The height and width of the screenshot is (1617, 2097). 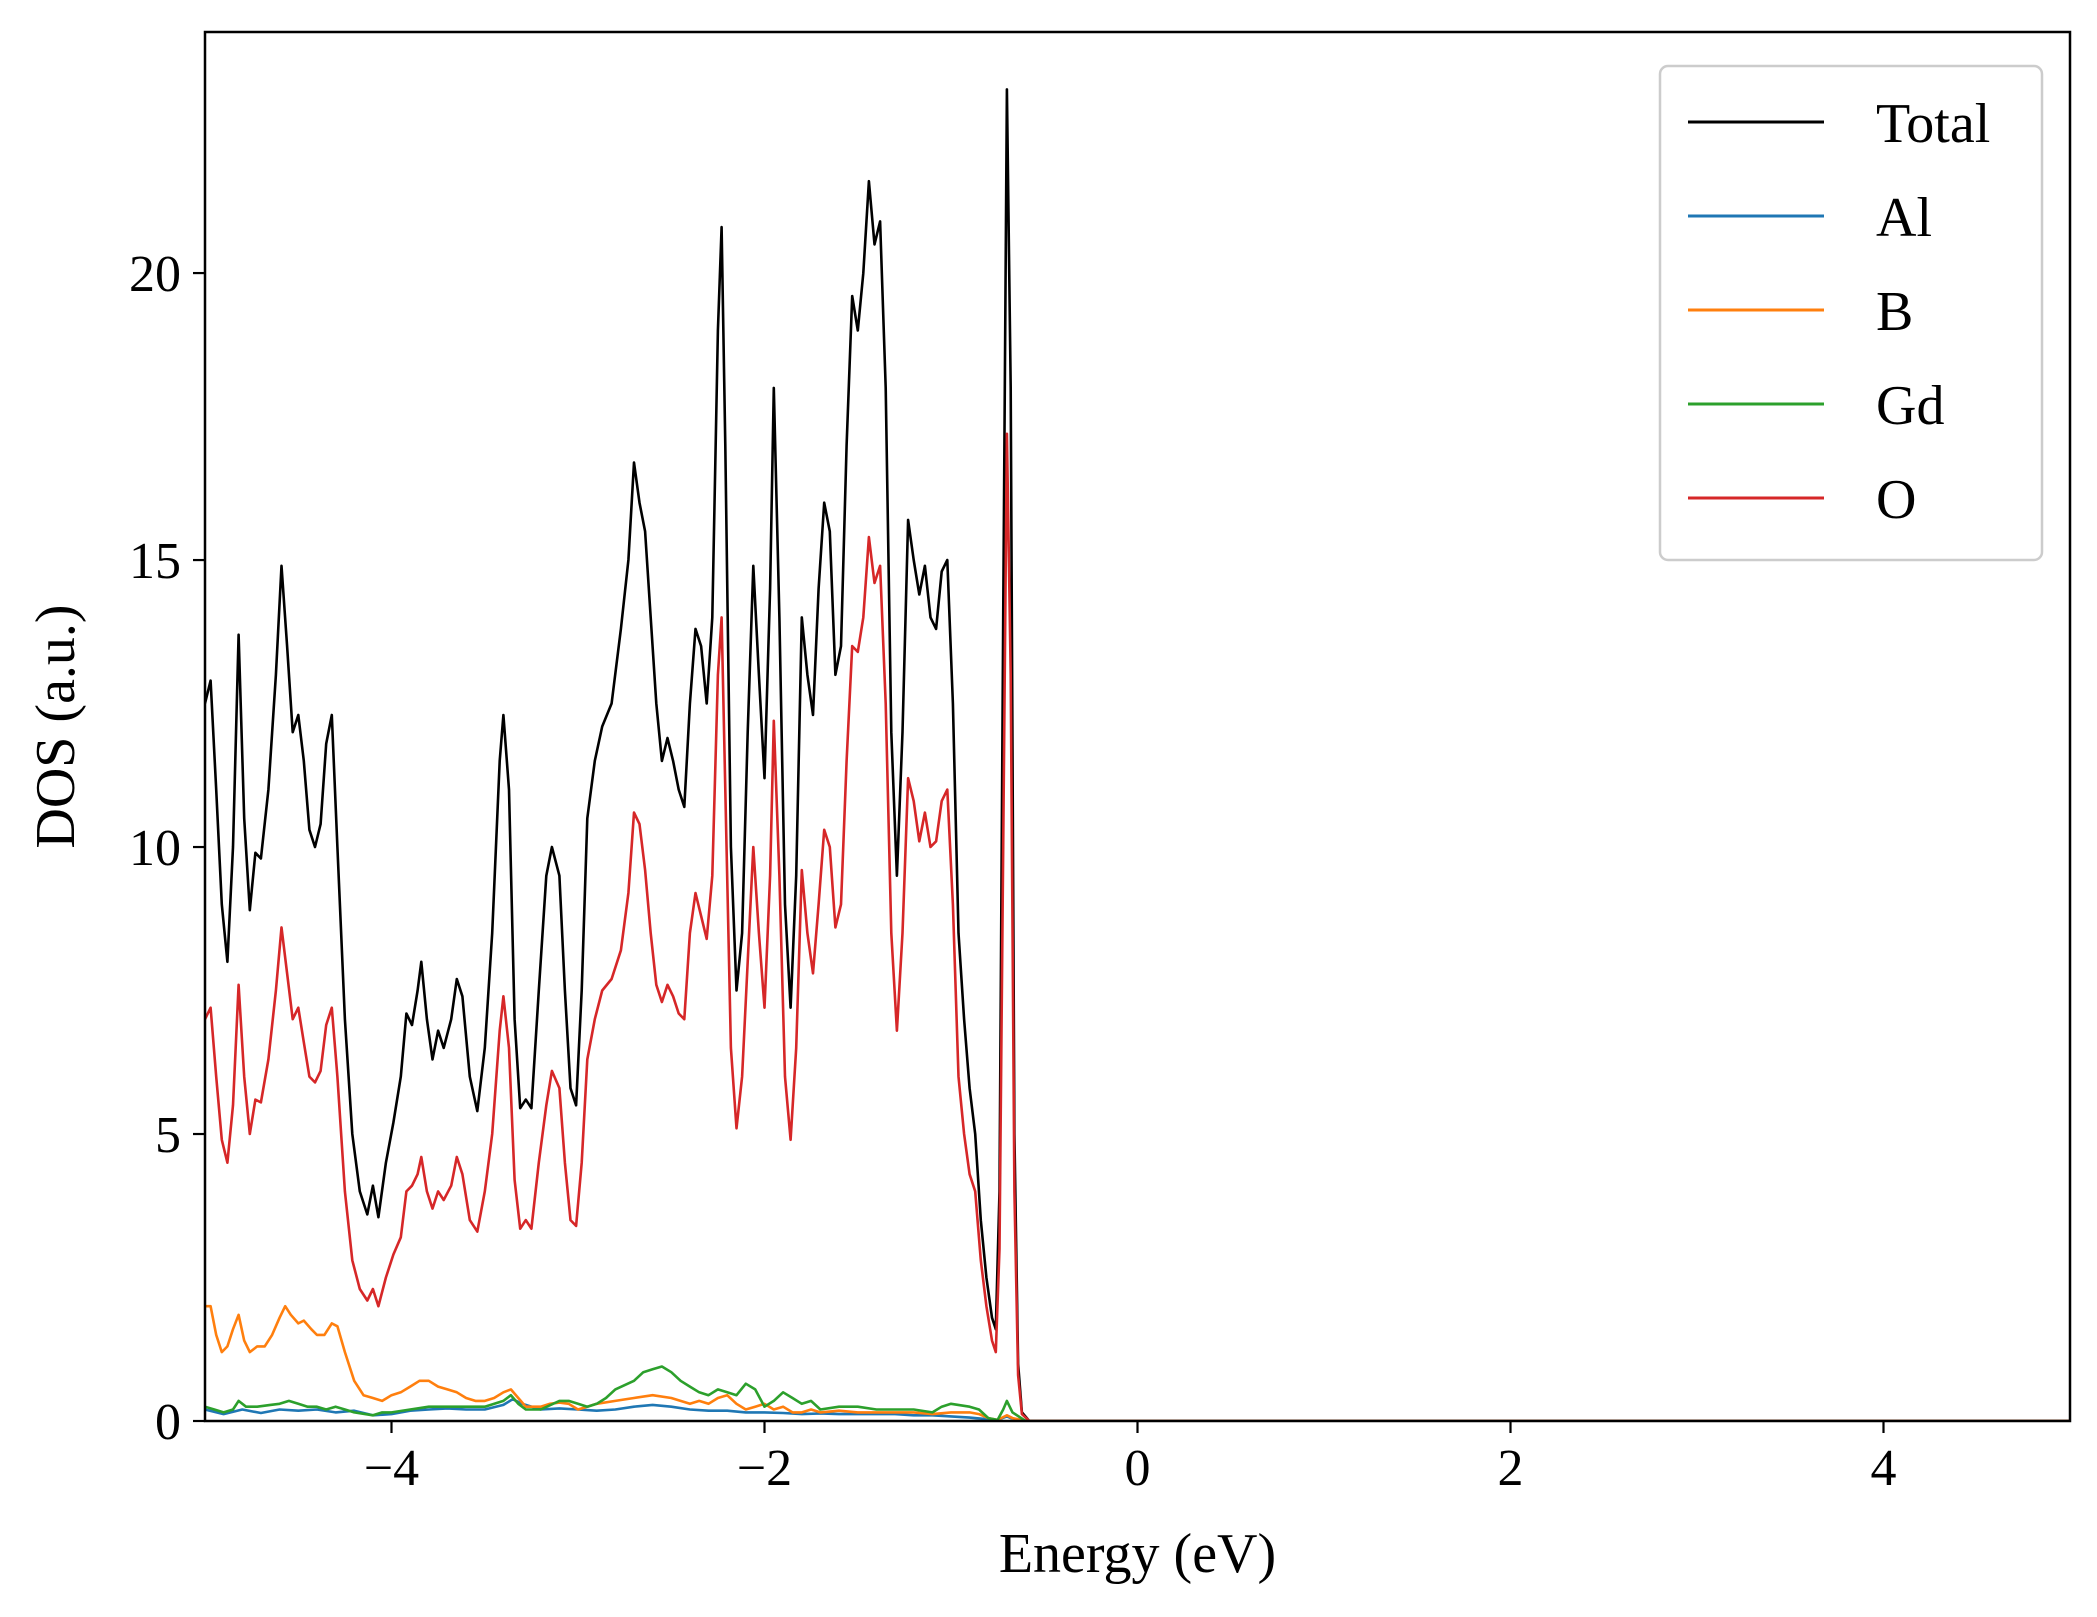 What do you see at coordinates (1904, 218) in the screenshot?
I see `legend-label-al: Al` at bounding box center [1904, 218].